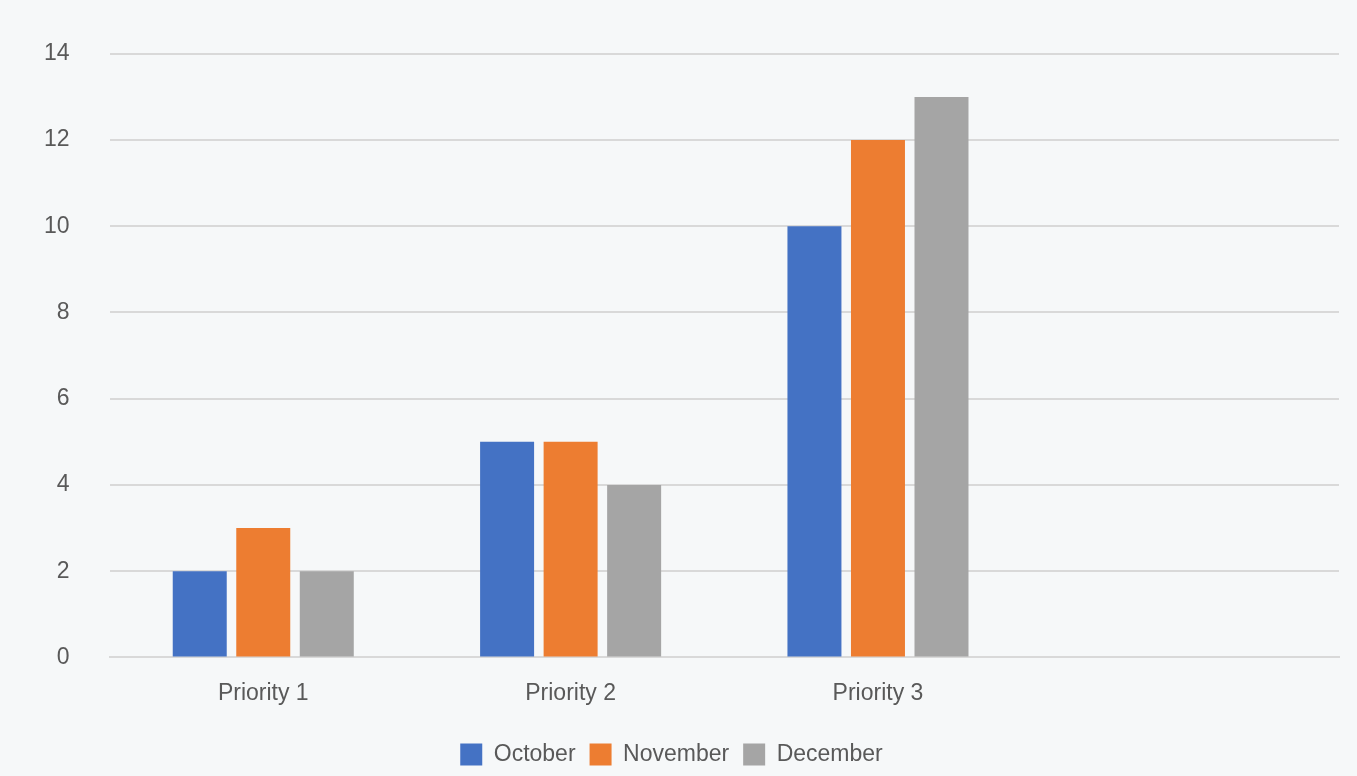  What do you see at coordinates (263, 691) in the screenshot?
I see `x-tick-label: Priority 1` at bounding box center [263, 691].